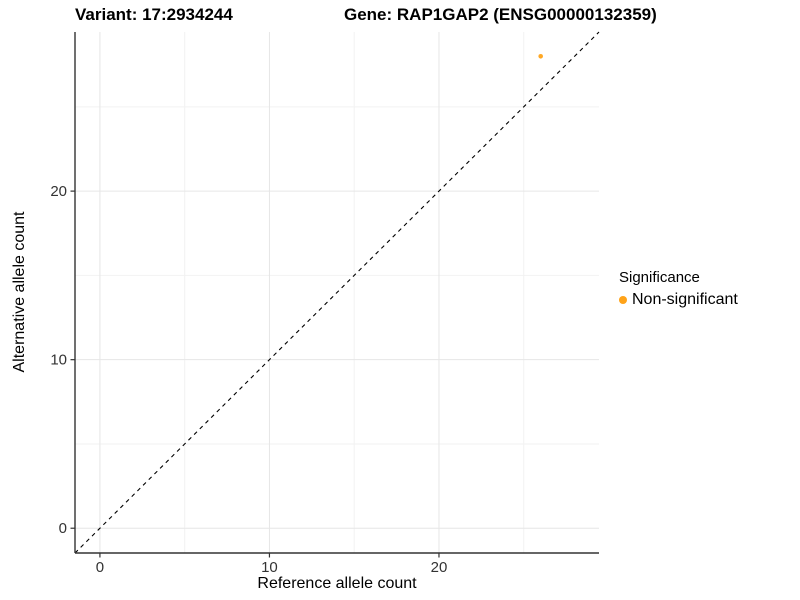  I want to click on legend-title: Significance, so click(659, 277).